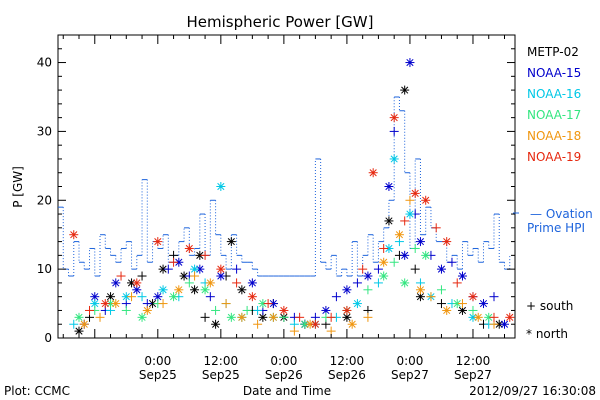 Image resolution: width=600 pixels, height=400 pixels. I want to click on marker-legend-north: * north, so click(547, 334).